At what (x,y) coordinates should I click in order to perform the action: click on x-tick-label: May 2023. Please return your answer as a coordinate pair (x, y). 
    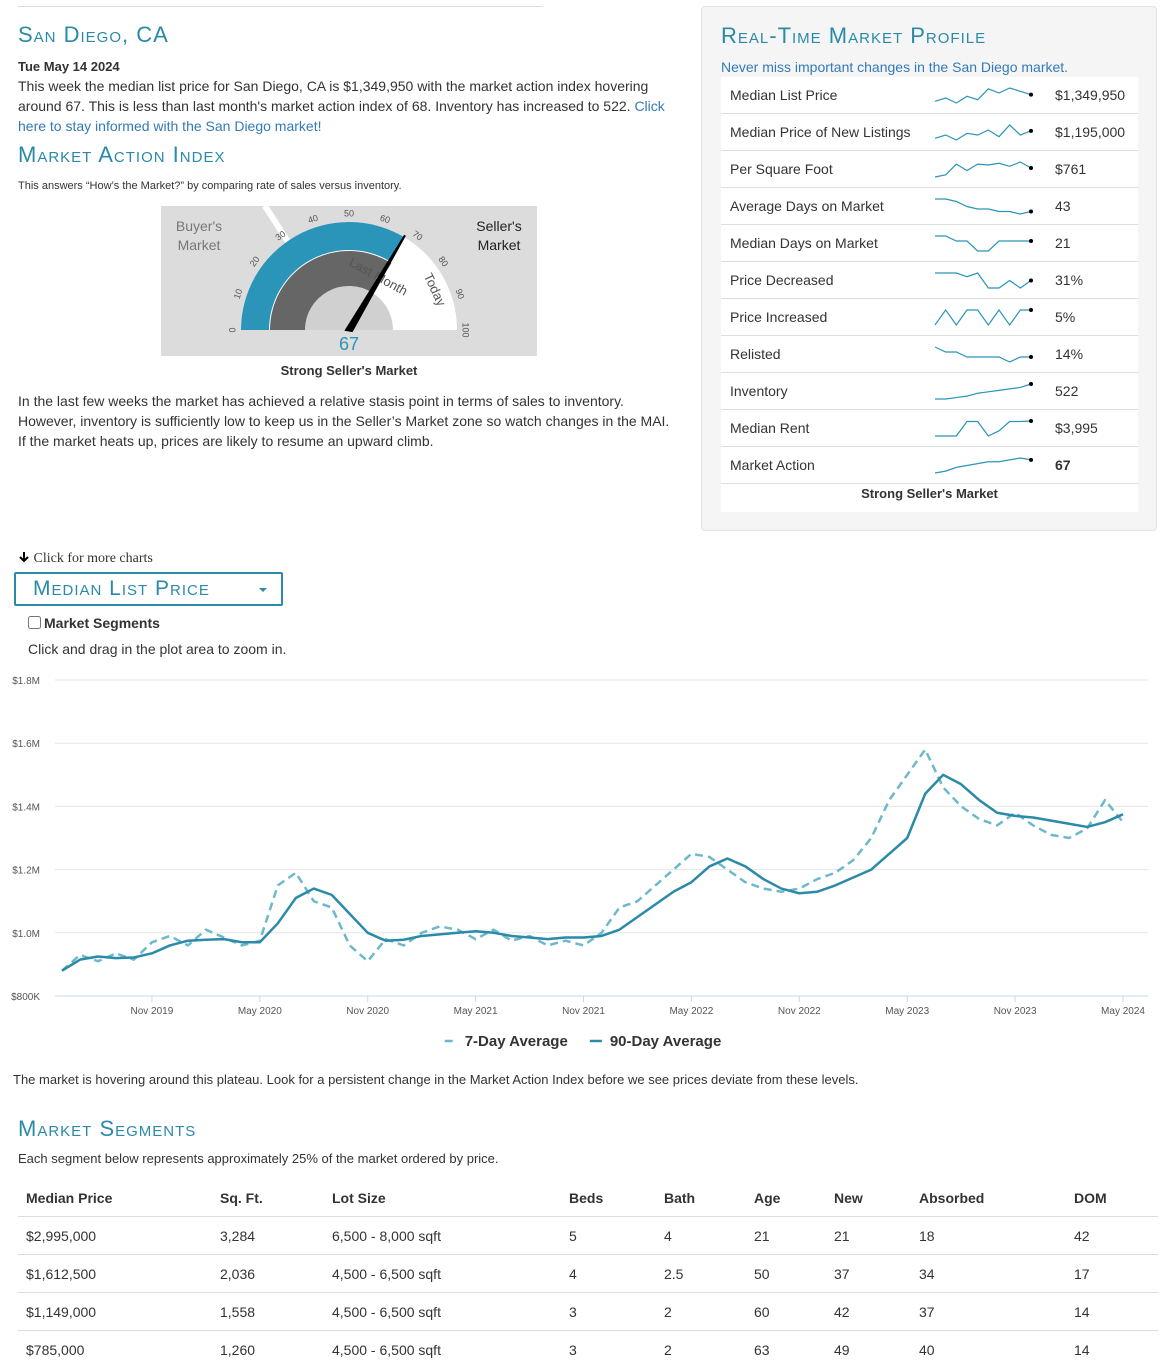
    Looking at the image, I should click on (907, 1011).